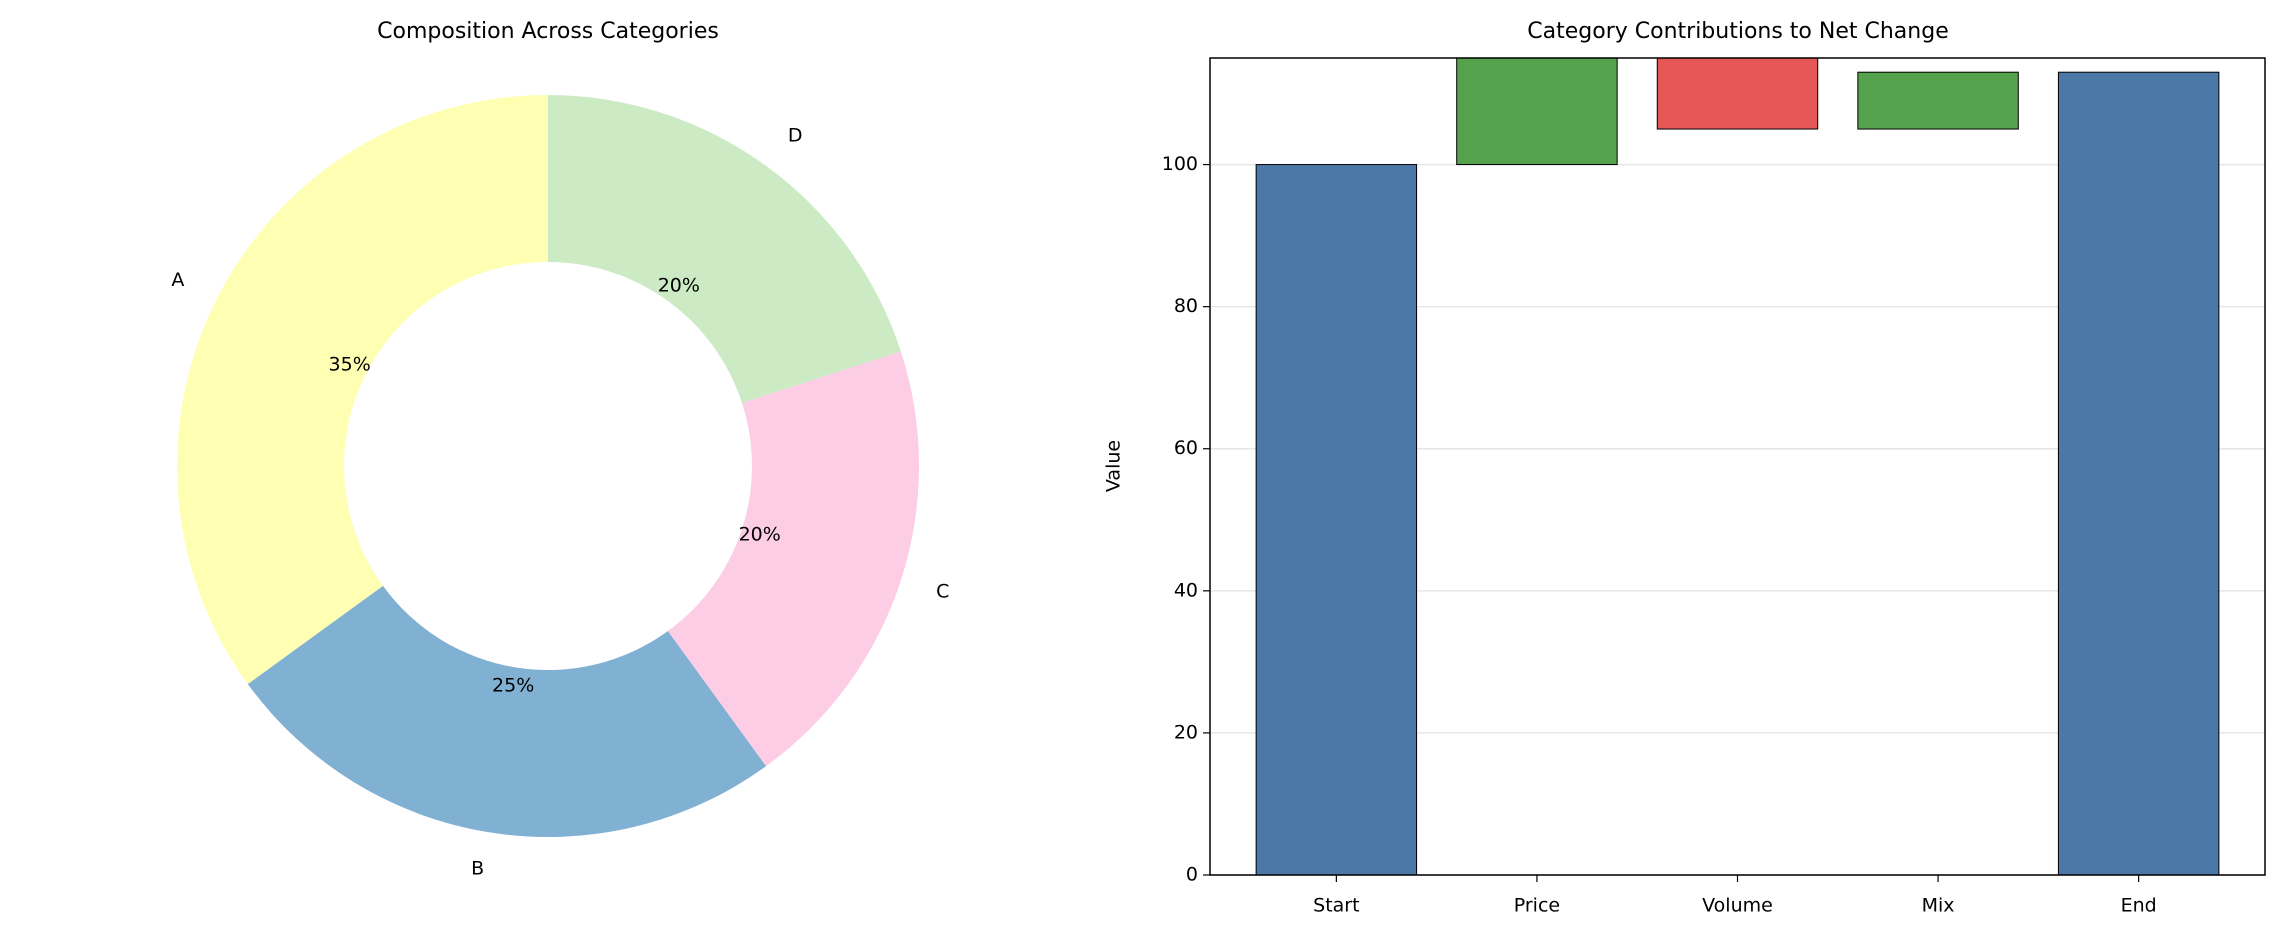  I want to click on y-tick-label: 100, so click(1180, 164).